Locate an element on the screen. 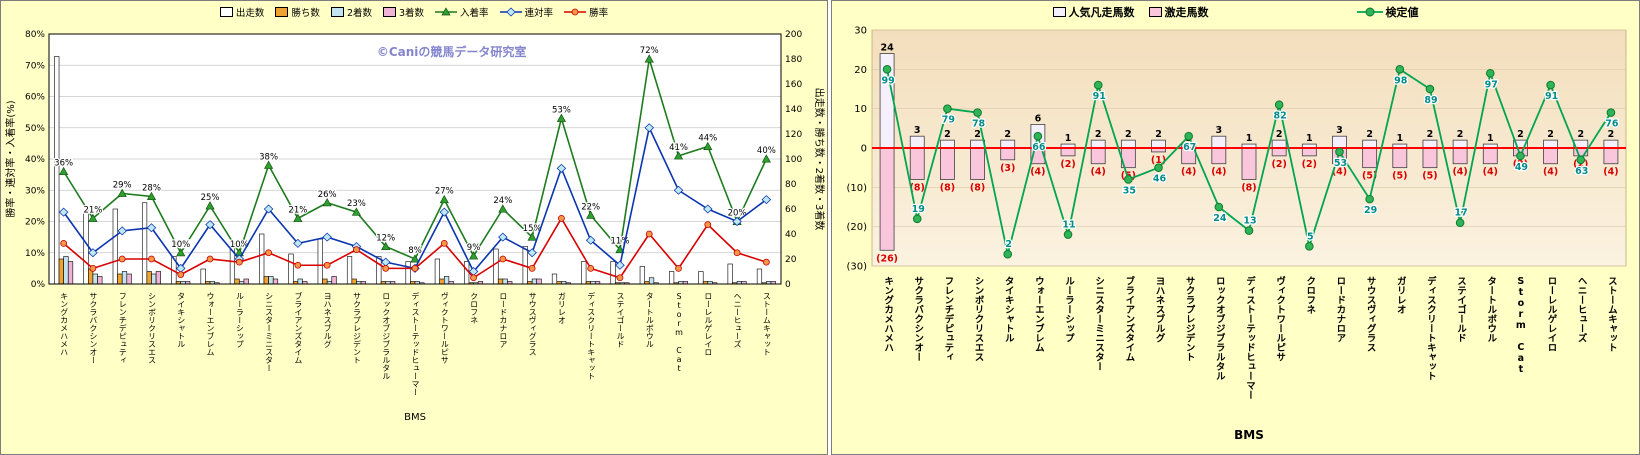 This screenshot has height=455, width=1640. y-axis-right-tick-label: 20 is located at coordinates (791, 260).